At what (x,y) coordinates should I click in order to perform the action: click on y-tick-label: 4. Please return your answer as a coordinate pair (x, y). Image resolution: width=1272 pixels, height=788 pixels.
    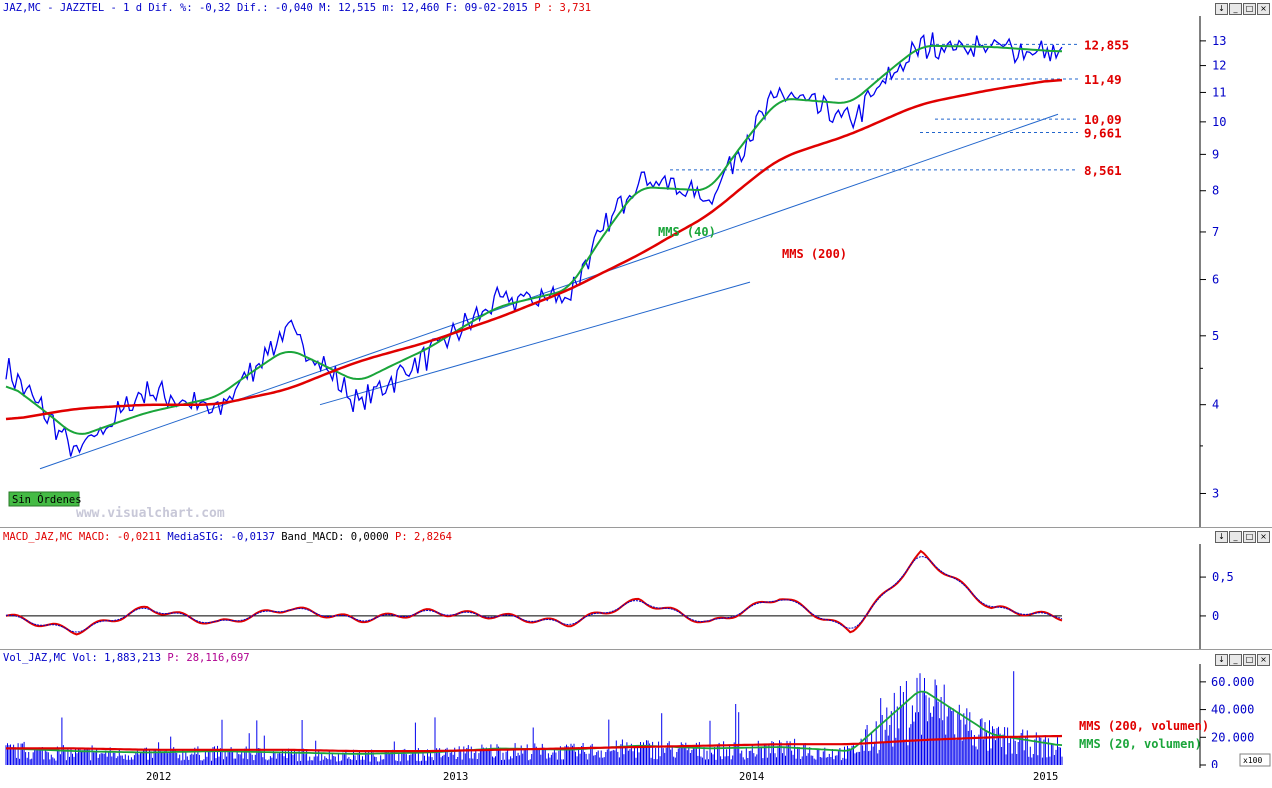
    Looking at the image, I should click on (1215, 405).